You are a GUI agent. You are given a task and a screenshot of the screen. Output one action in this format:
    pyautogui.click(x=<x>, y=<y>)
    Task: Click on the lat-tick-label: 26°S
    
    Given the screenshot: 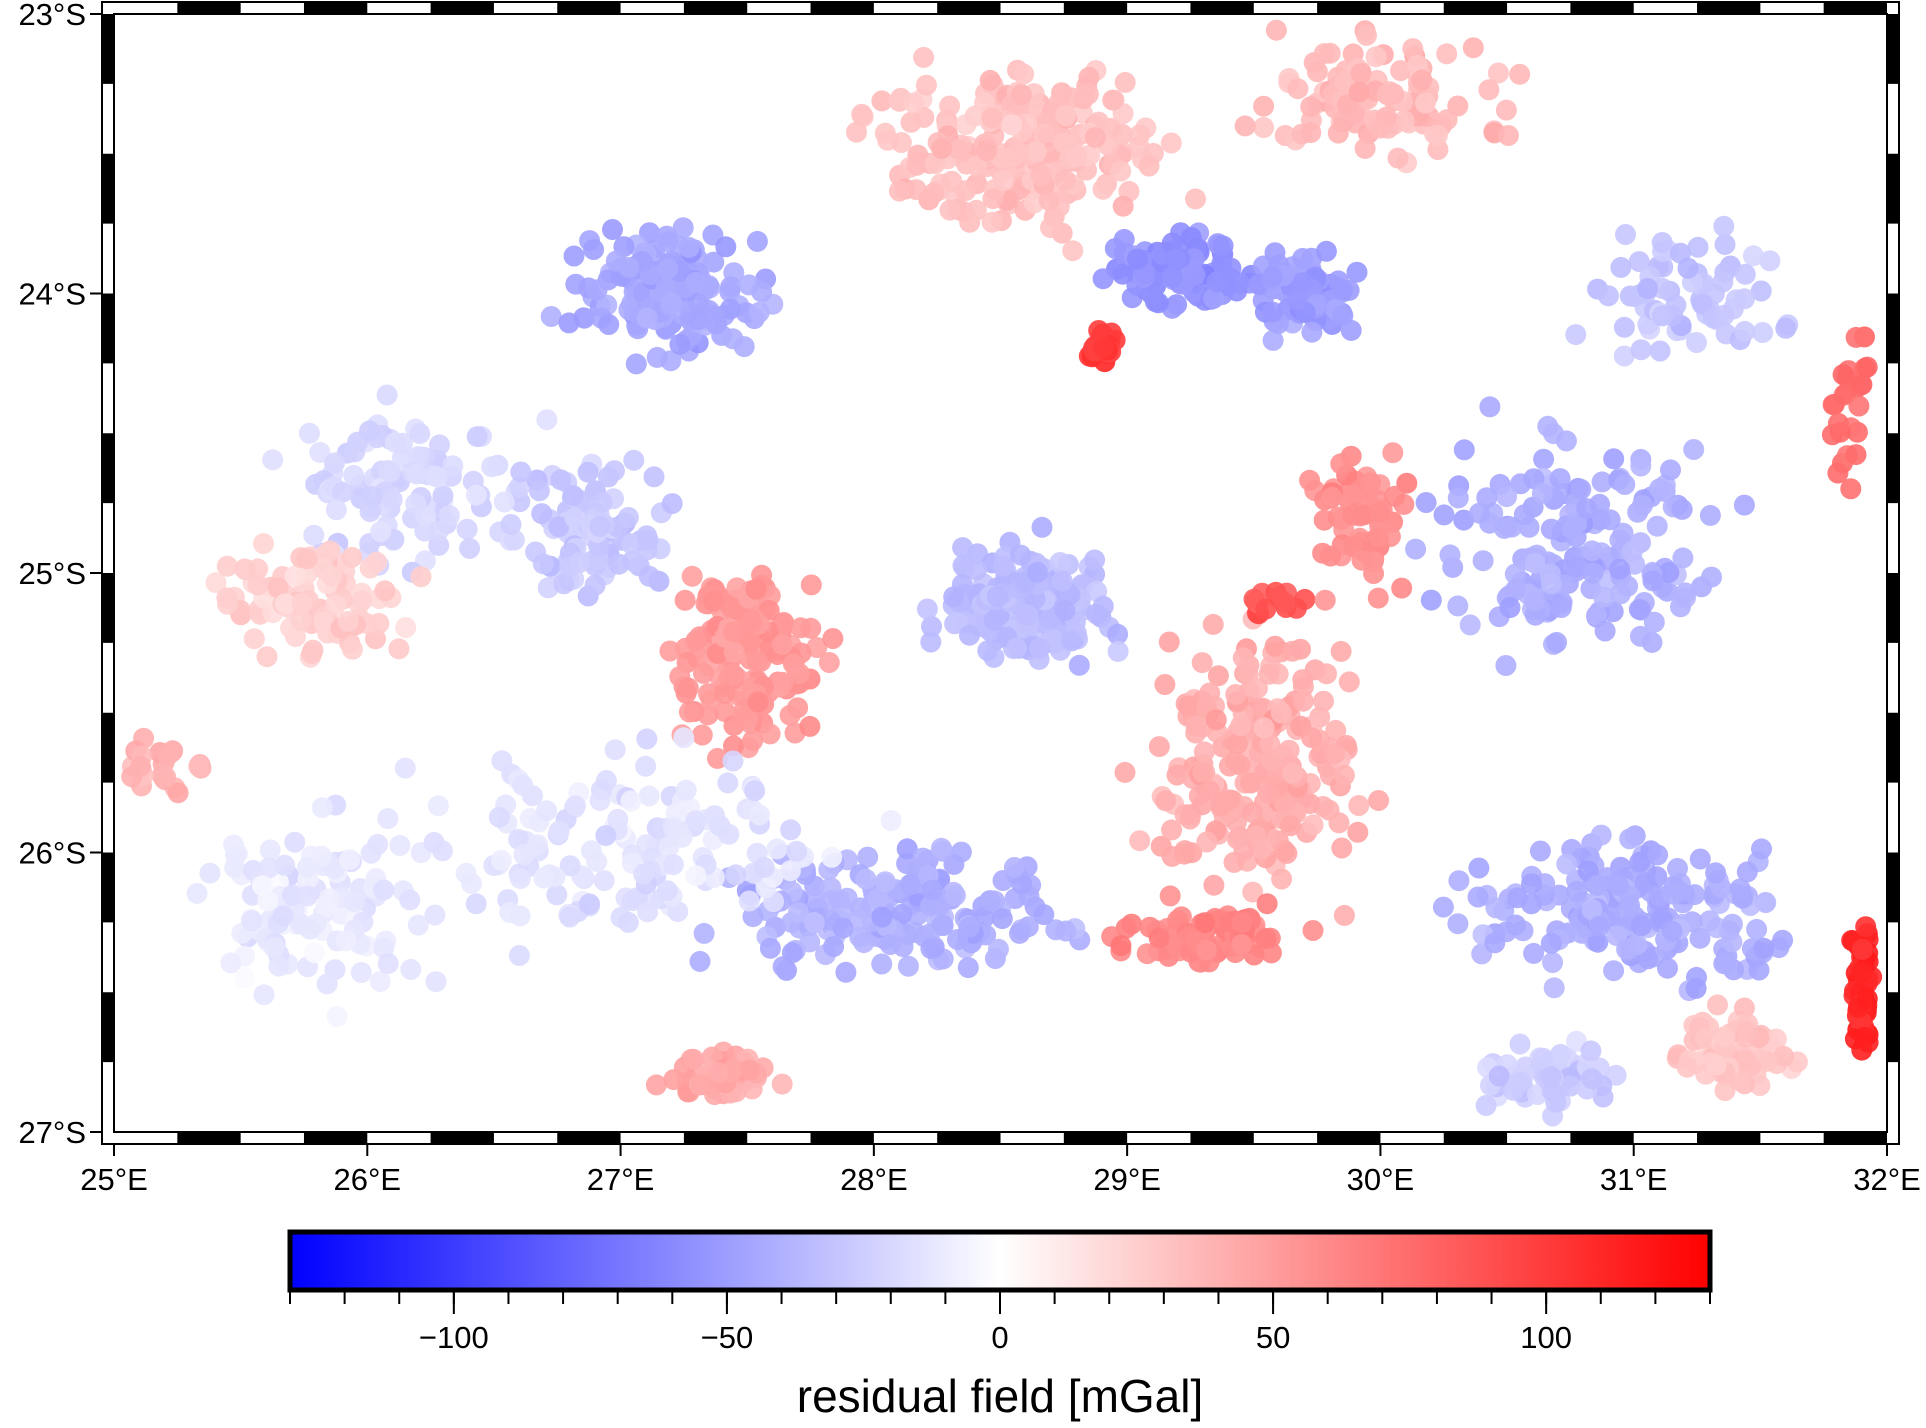 What is the action you would take?
    pyautogui.click(x=52, y=853)
    